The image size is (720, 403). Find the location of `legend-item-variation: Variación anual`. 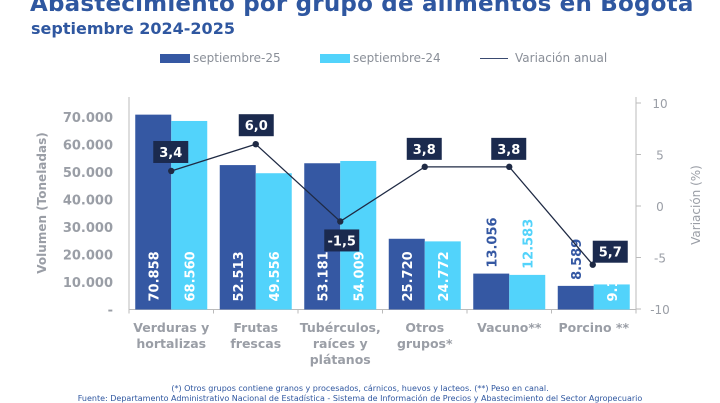

legend-item-variation: Variación anual is located at coordinates (543, 58).